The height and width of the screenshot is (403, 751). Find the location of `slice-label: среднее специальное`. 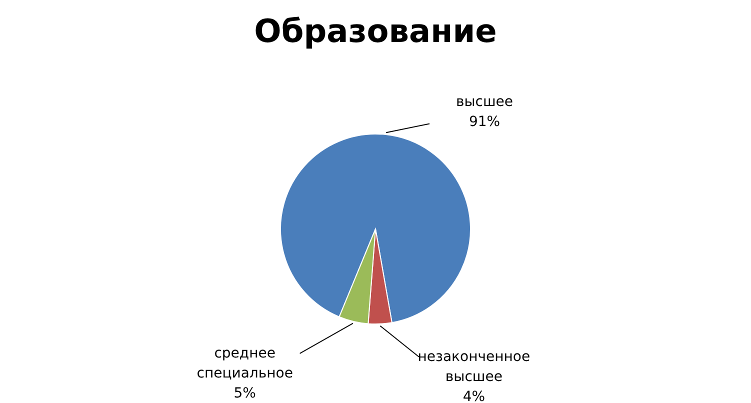

slice-label: среднее специальное is located at coordinates (244, 363).